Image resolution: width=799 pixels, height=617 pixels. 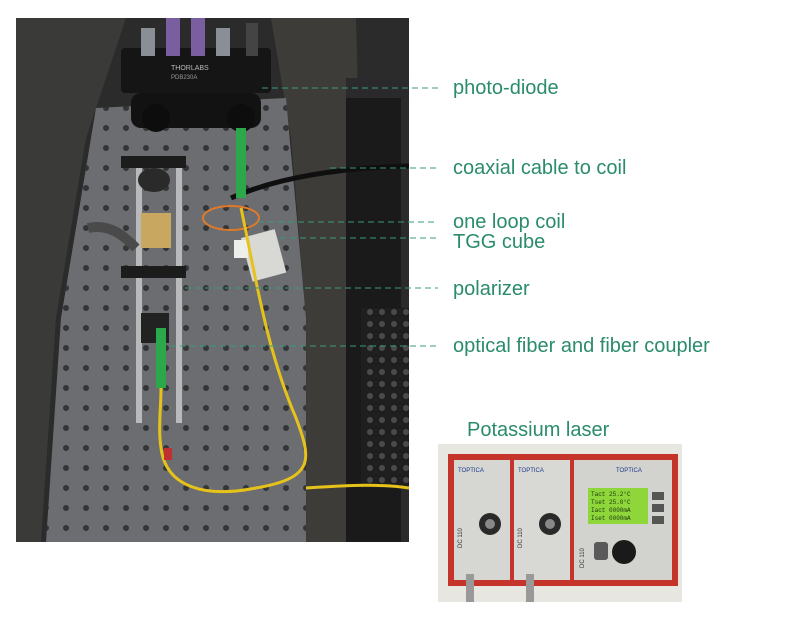 What do you see at coordinates (611, 518) in the screenshot?
I see `lcd-line-4: Iset 0000mA` at bounding box center [611, 518].